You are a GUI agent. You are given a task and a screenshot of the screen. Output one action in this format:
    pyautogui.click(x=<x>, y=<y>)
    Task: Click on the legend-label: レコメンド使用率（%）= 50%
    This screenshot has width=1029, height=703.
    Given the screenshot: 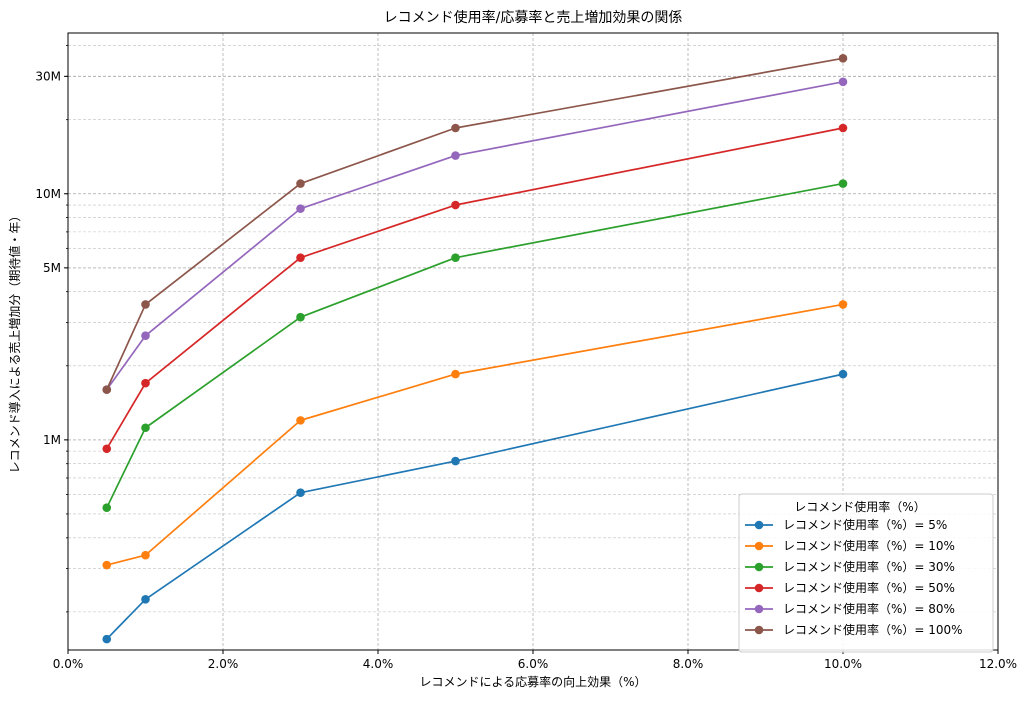 What is the action you would take?
    pyautogui.click(x=869, y=587)
    